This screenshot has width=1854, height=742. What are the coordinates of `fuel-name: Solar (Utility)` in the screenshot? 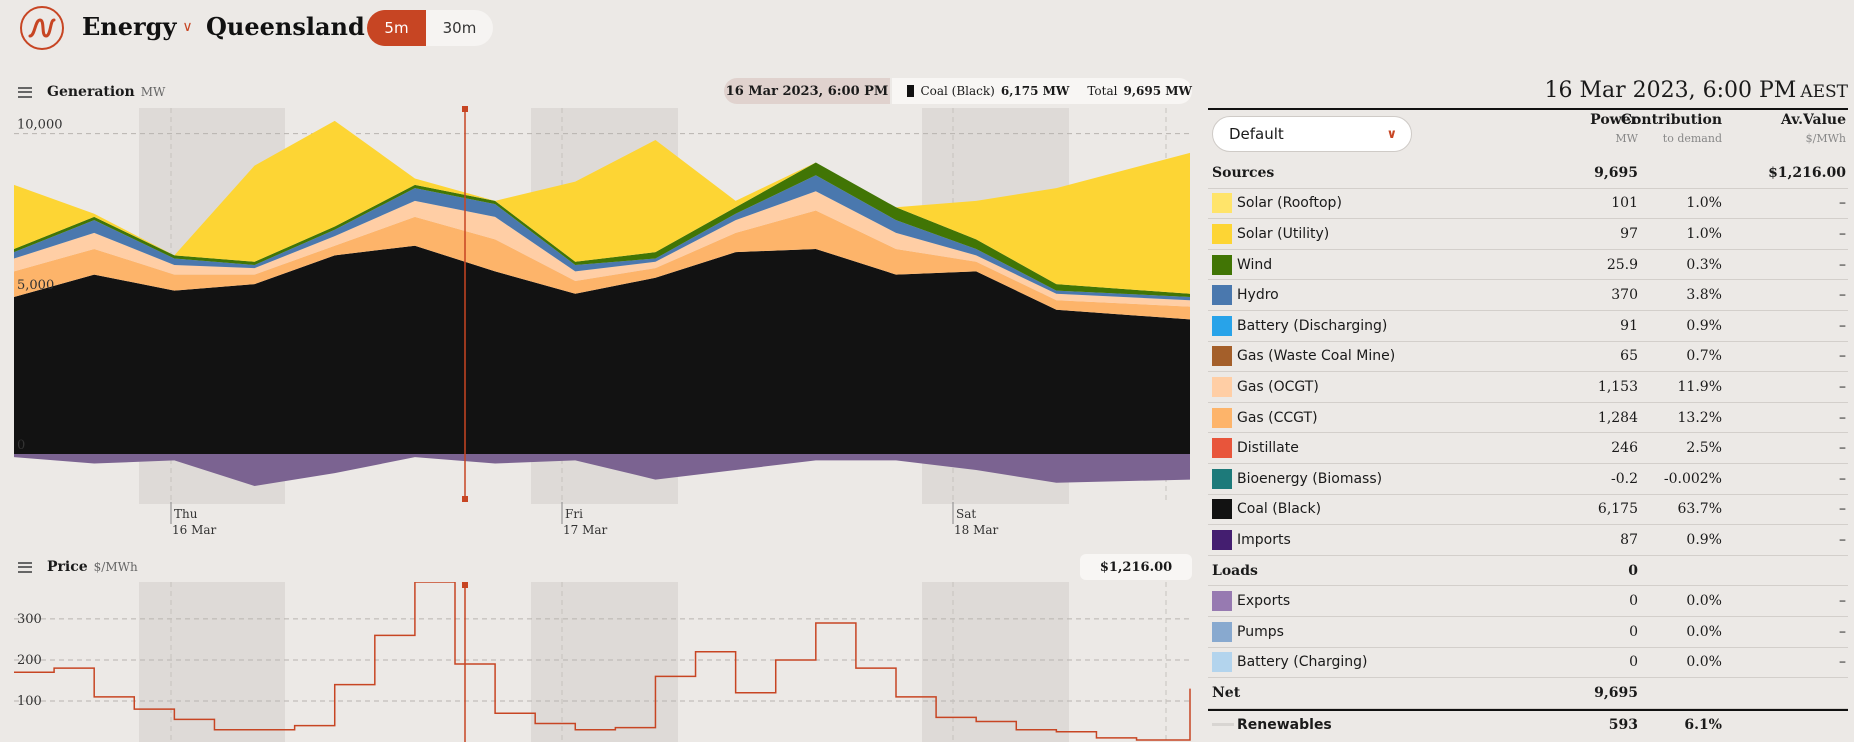 It's located at (1283, 233).